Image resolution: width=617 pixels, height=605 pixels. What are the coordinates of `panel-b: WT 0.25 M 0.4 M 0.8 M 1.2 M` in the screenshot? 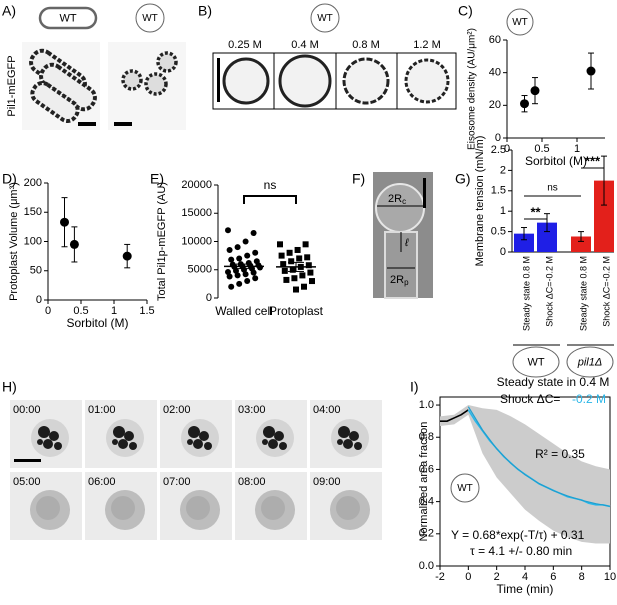 It's located at (334, 56).